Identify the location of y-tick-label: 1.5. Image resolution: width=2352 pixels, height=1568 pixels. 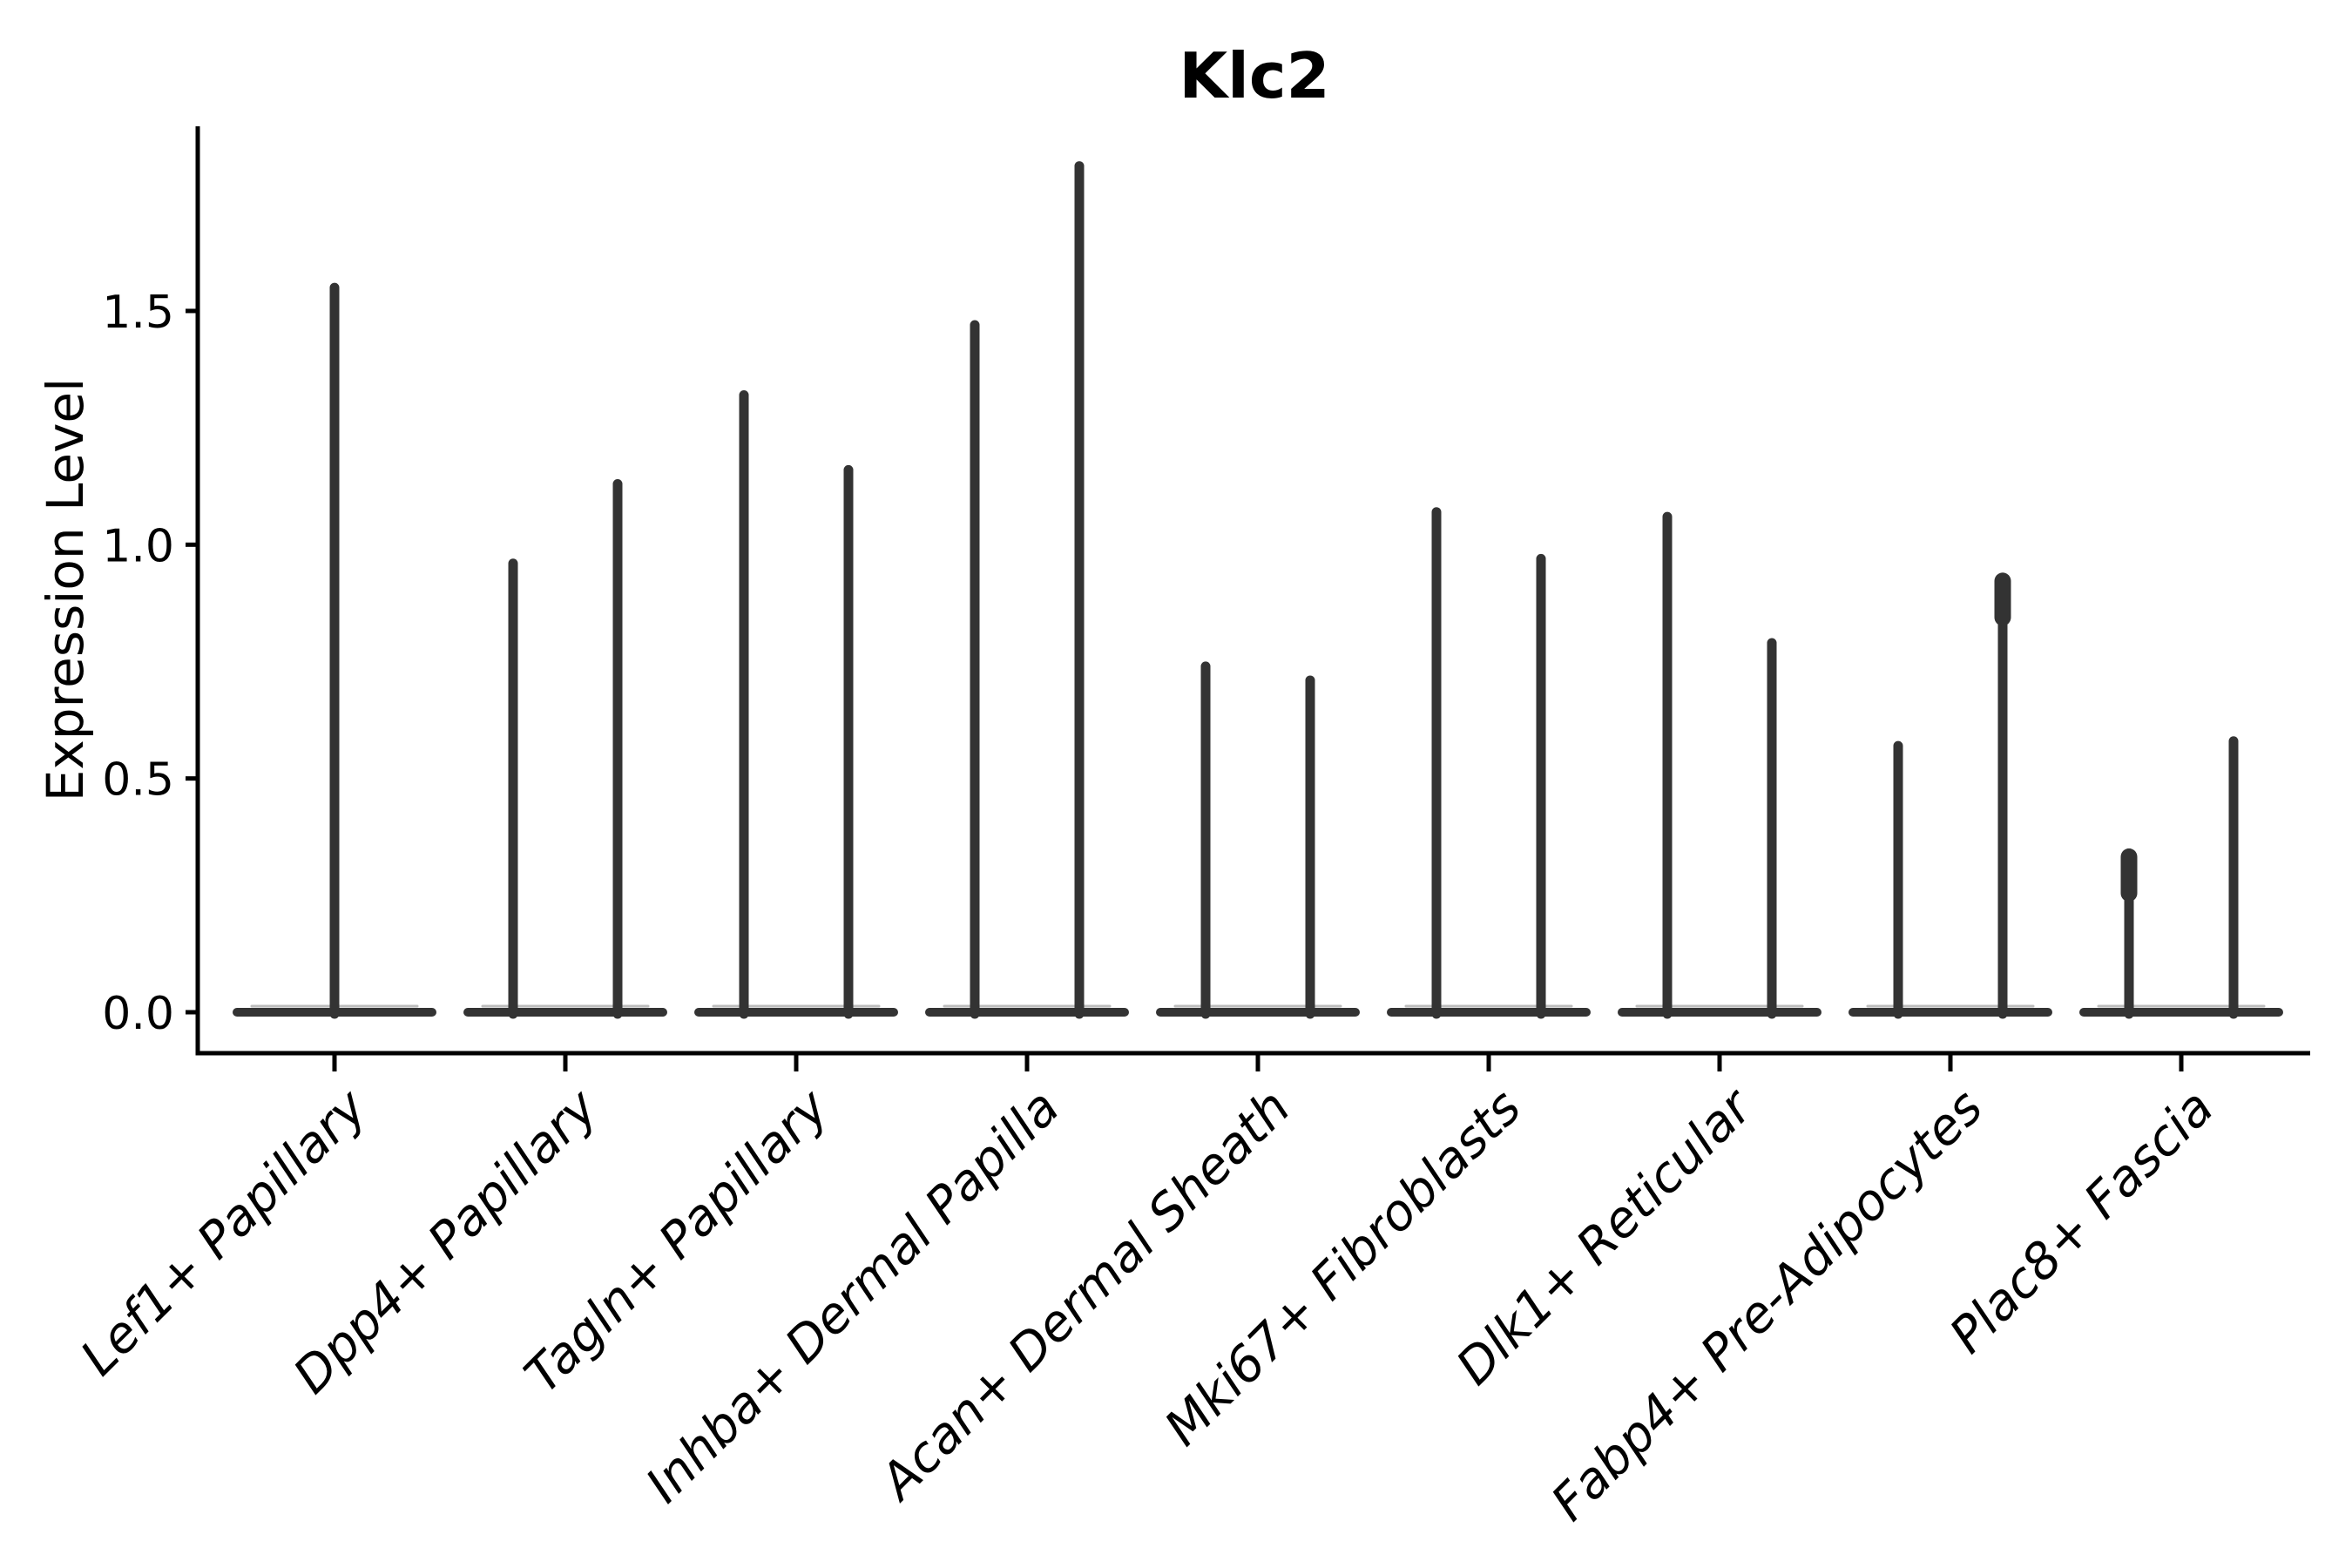
(138, 313).